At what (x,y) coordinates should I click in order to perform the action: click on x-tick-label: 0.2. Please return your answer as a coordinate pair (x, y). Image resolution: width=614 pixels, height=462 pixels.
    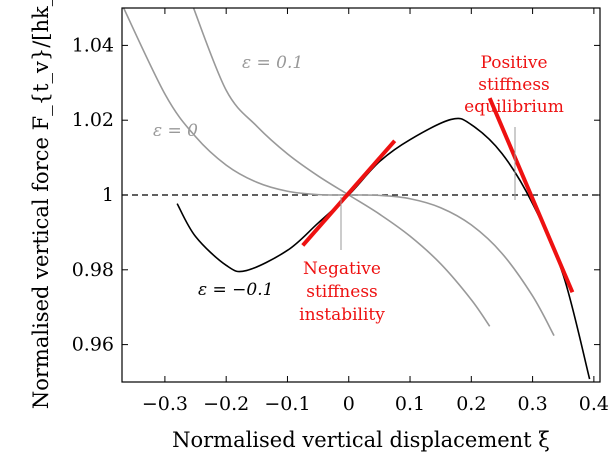
    Looking at the image, I should click on (471, 404).